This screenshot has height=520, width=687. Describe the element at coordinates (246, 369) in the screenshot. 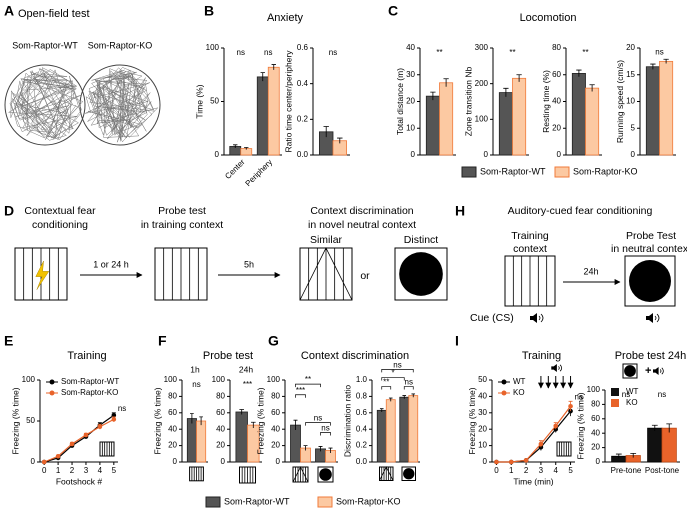

I see `chart-title: 24h` at that location.